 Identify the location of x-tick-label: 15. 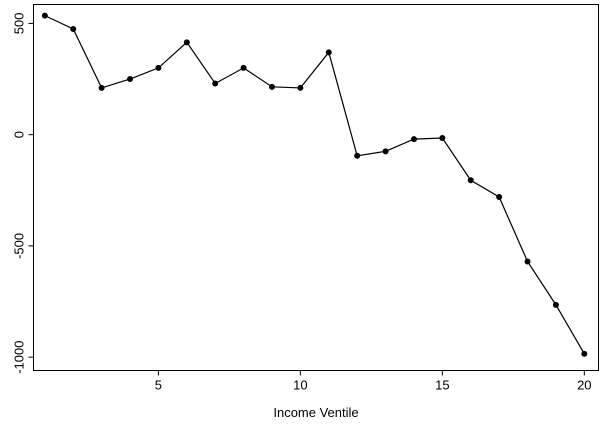
(442, 385).